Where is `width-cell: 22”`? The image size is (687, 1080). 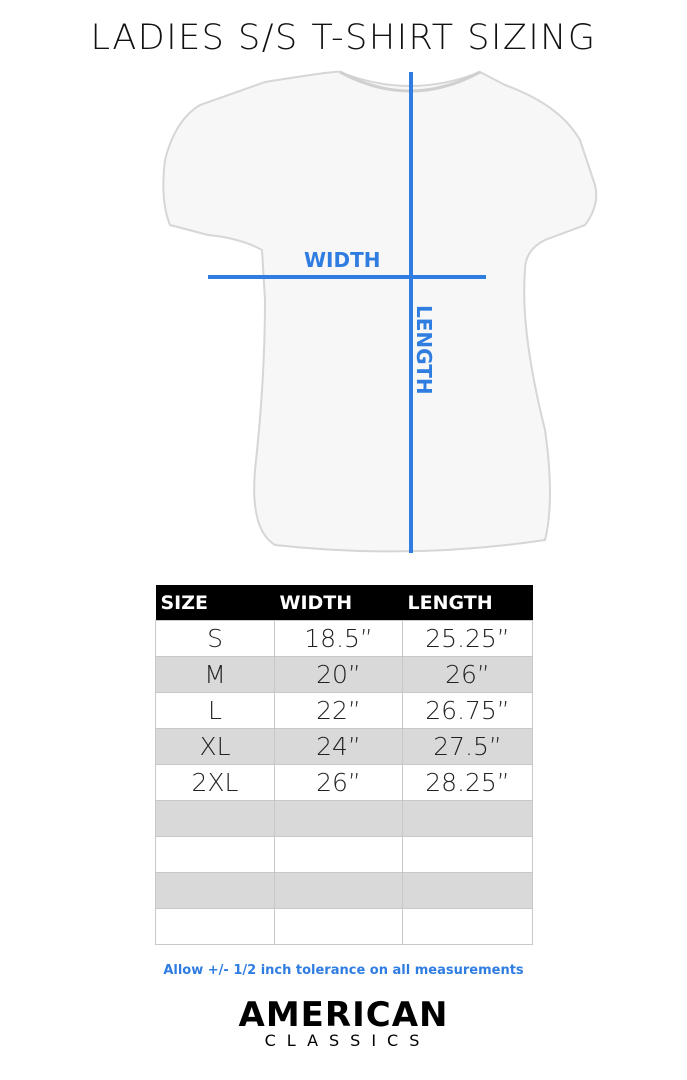 width-cell: 22” is located at coordinates (338, 710).